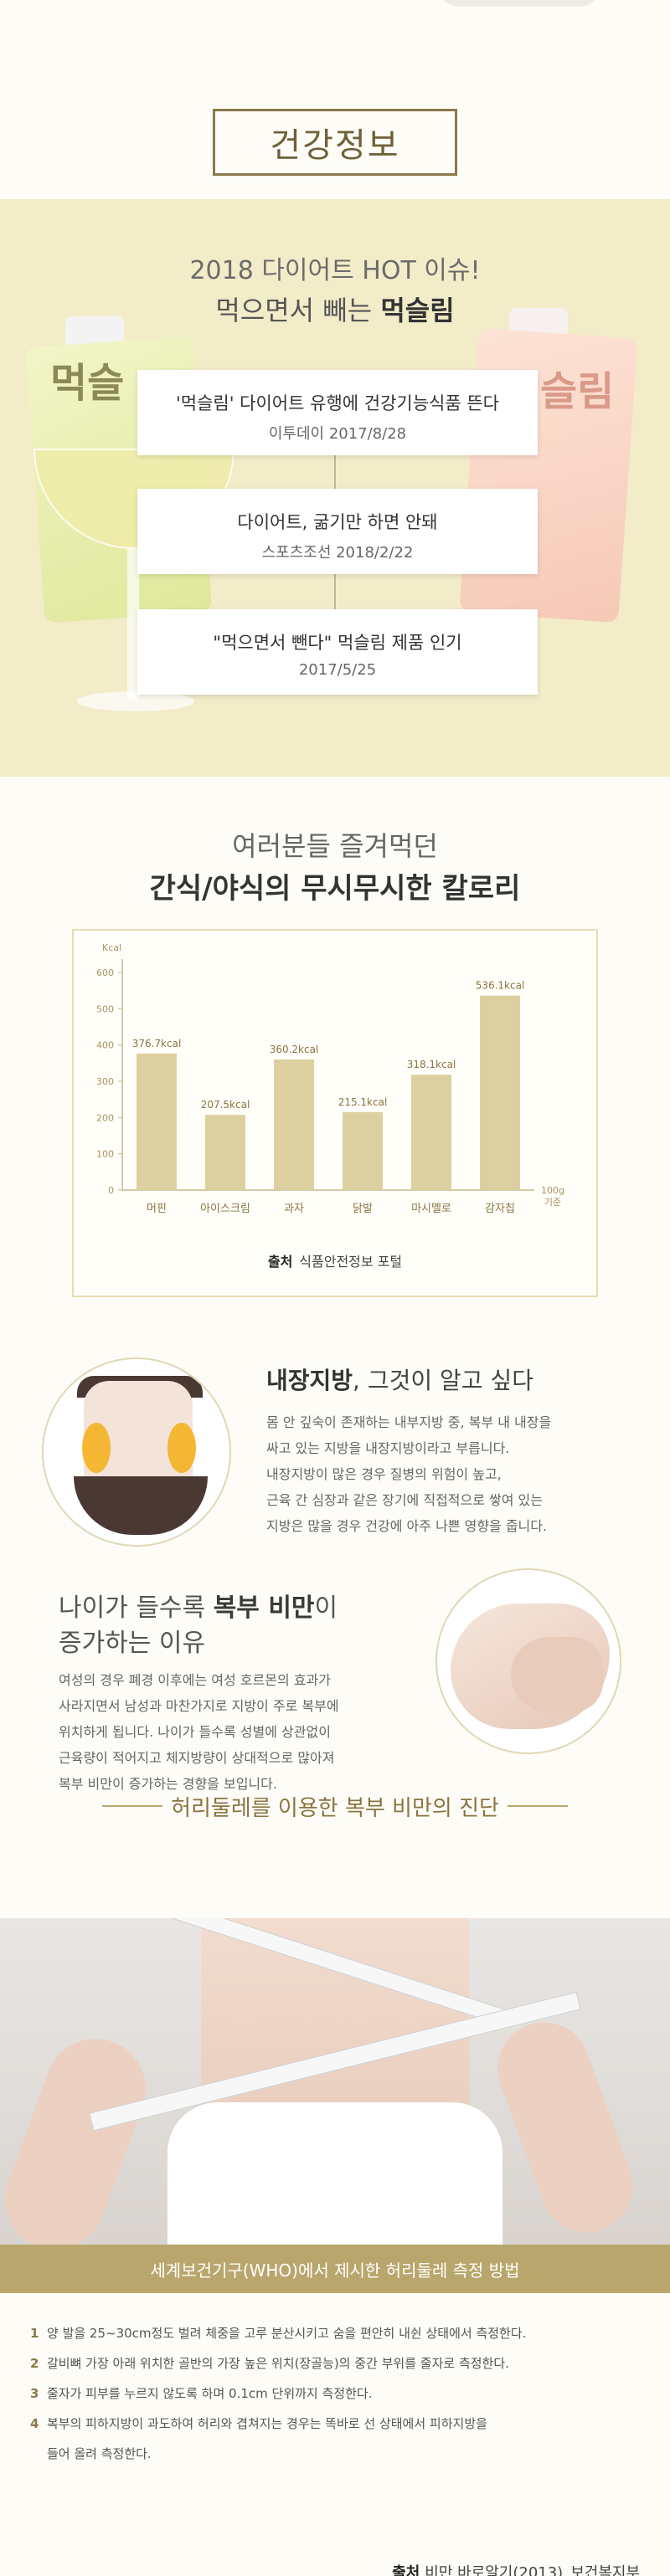 Image resolution: width=670 pixels, height=2576 pixels. I want to click on belly-photo, so click(528, 1661).